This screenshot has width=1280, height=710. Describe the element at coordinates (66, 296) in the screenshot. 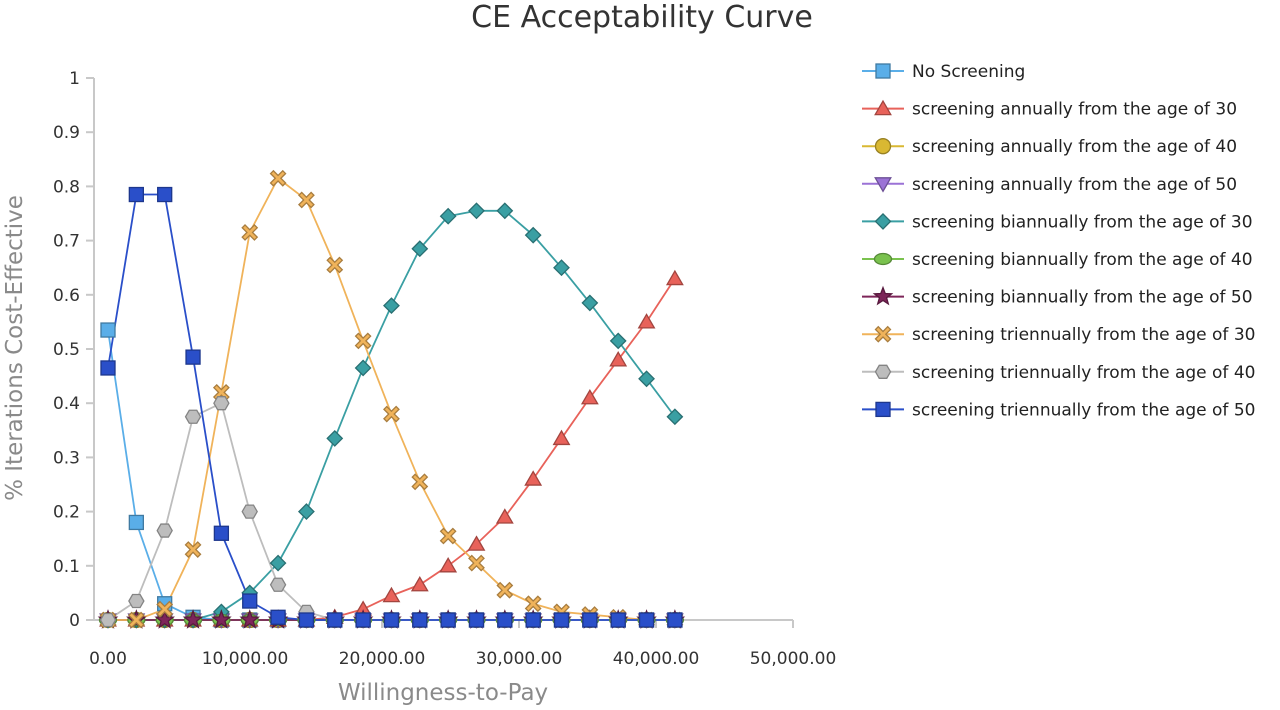

I see `y-tick-label: 0.6` at that location.